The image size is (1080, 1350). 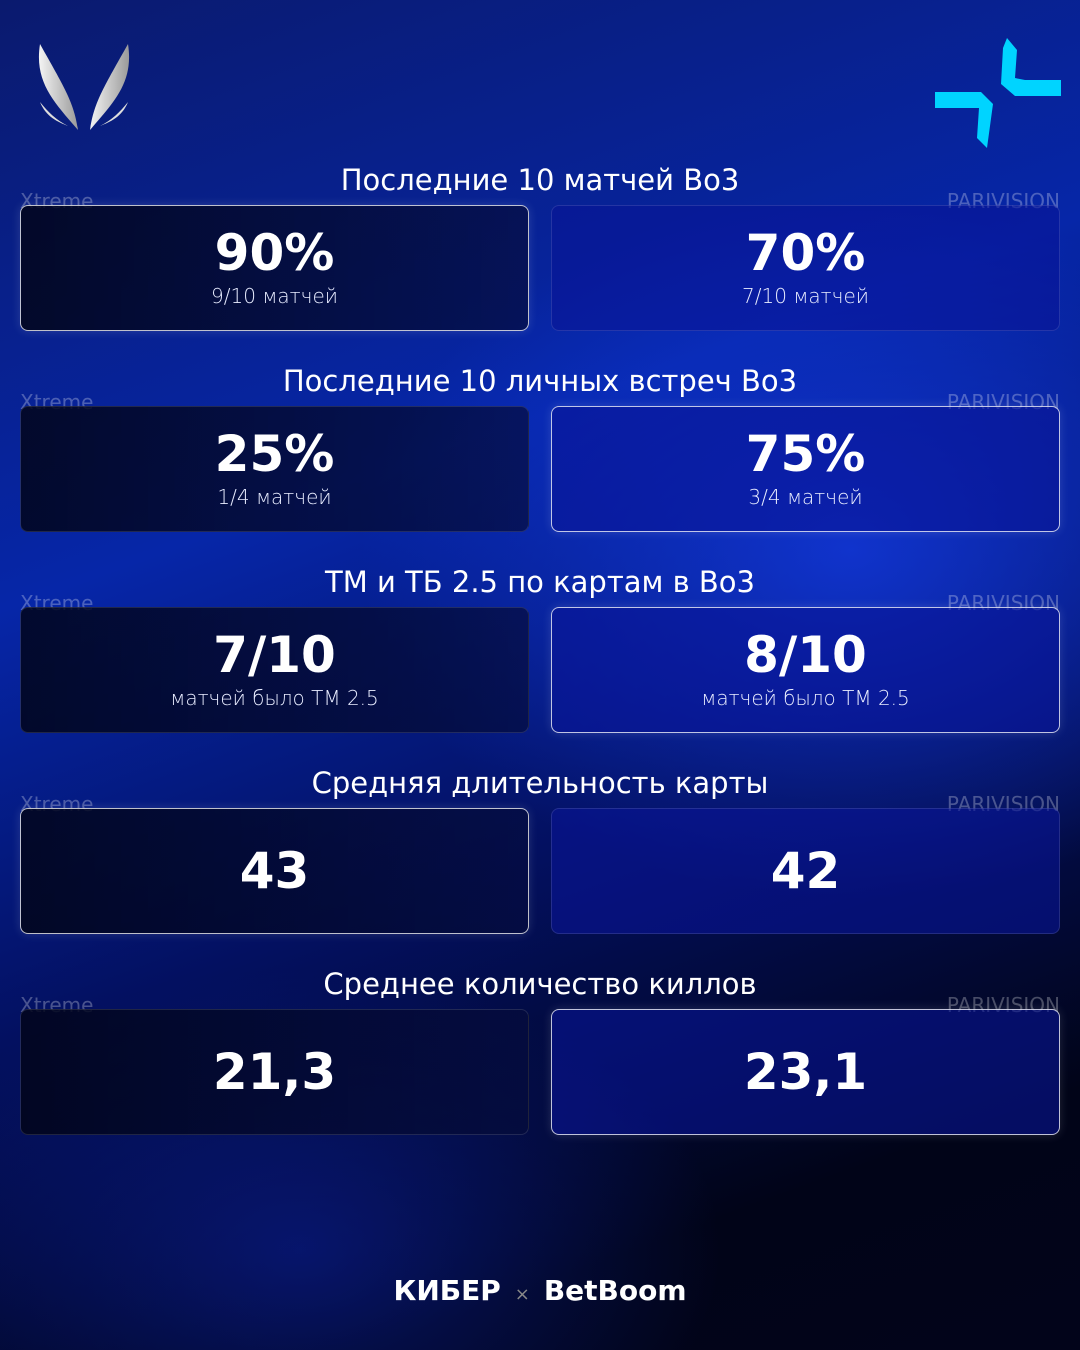 I want to click on stat-card-right: 75% 3/4 матчей, so click(x=805, y=469).